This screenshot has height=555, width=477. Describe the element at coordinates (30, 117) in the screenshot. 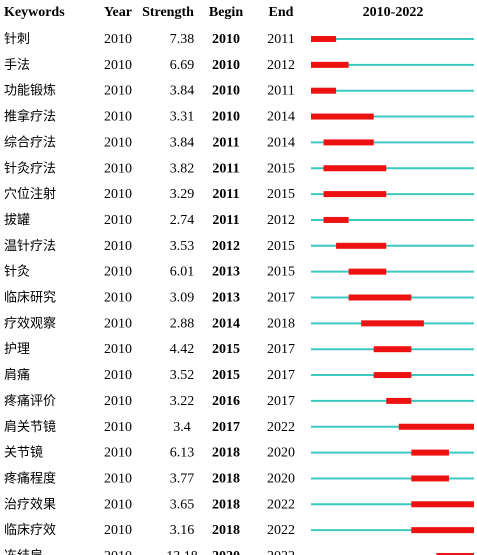

I see `keyword-label: 推拿疗法` at that location.